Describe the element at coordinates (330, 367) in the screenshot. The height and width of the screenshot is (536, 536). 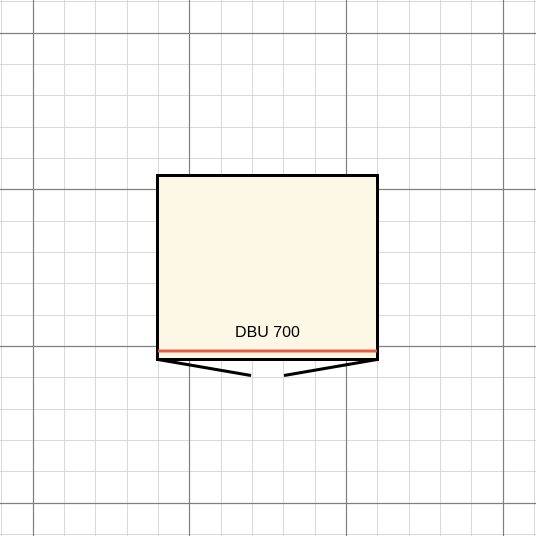
I see `door-swing-right` at that location.